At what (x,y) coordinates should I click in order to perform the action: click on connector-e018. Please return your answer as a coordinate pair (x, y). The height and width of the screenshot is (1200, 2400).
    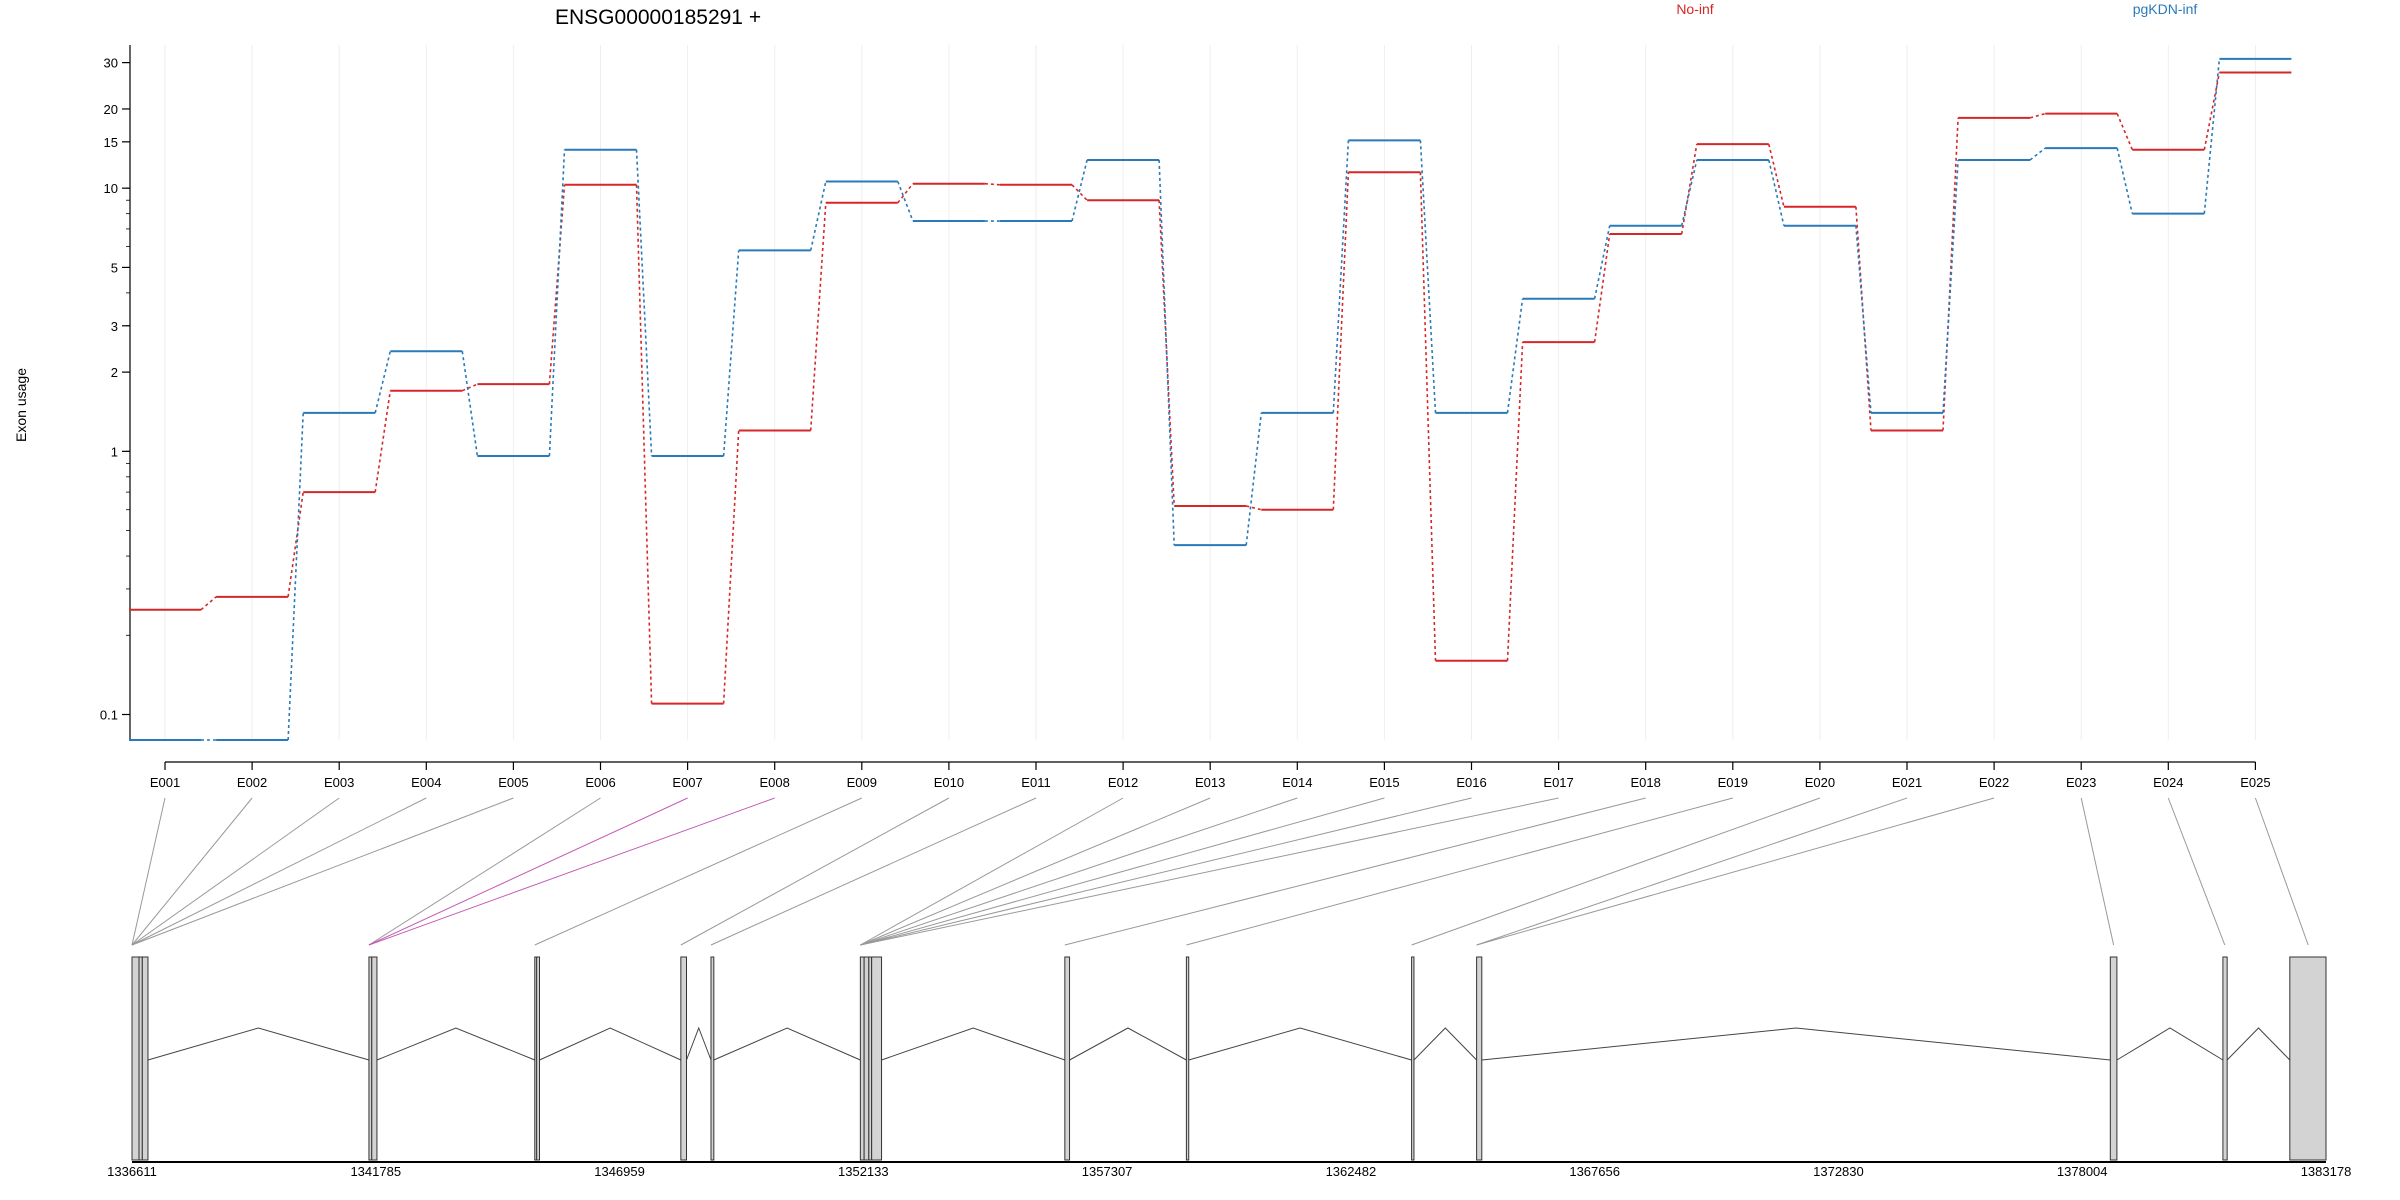
    Looking at the image, I should click on (1355, 871).